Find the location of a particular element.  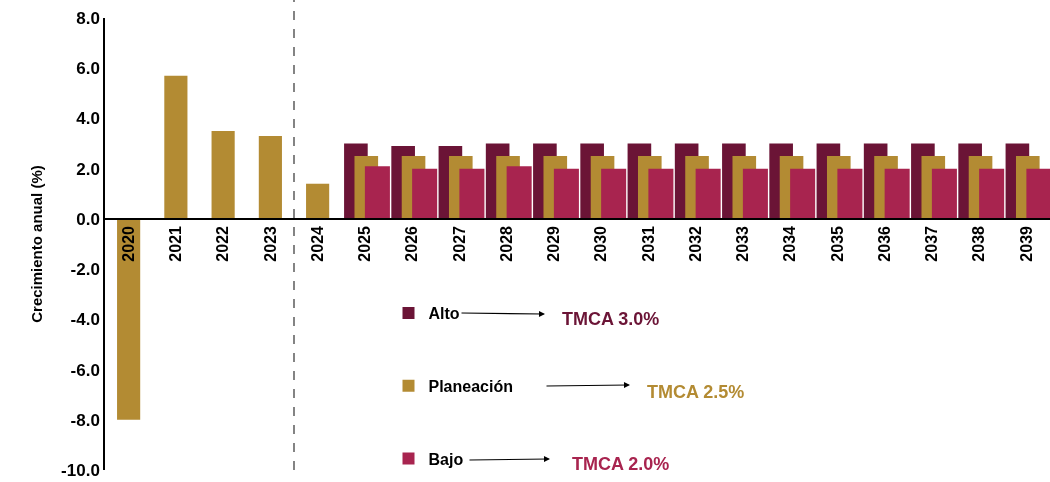

y-tick-label: -6.0 is located at coordinates (85, 370).